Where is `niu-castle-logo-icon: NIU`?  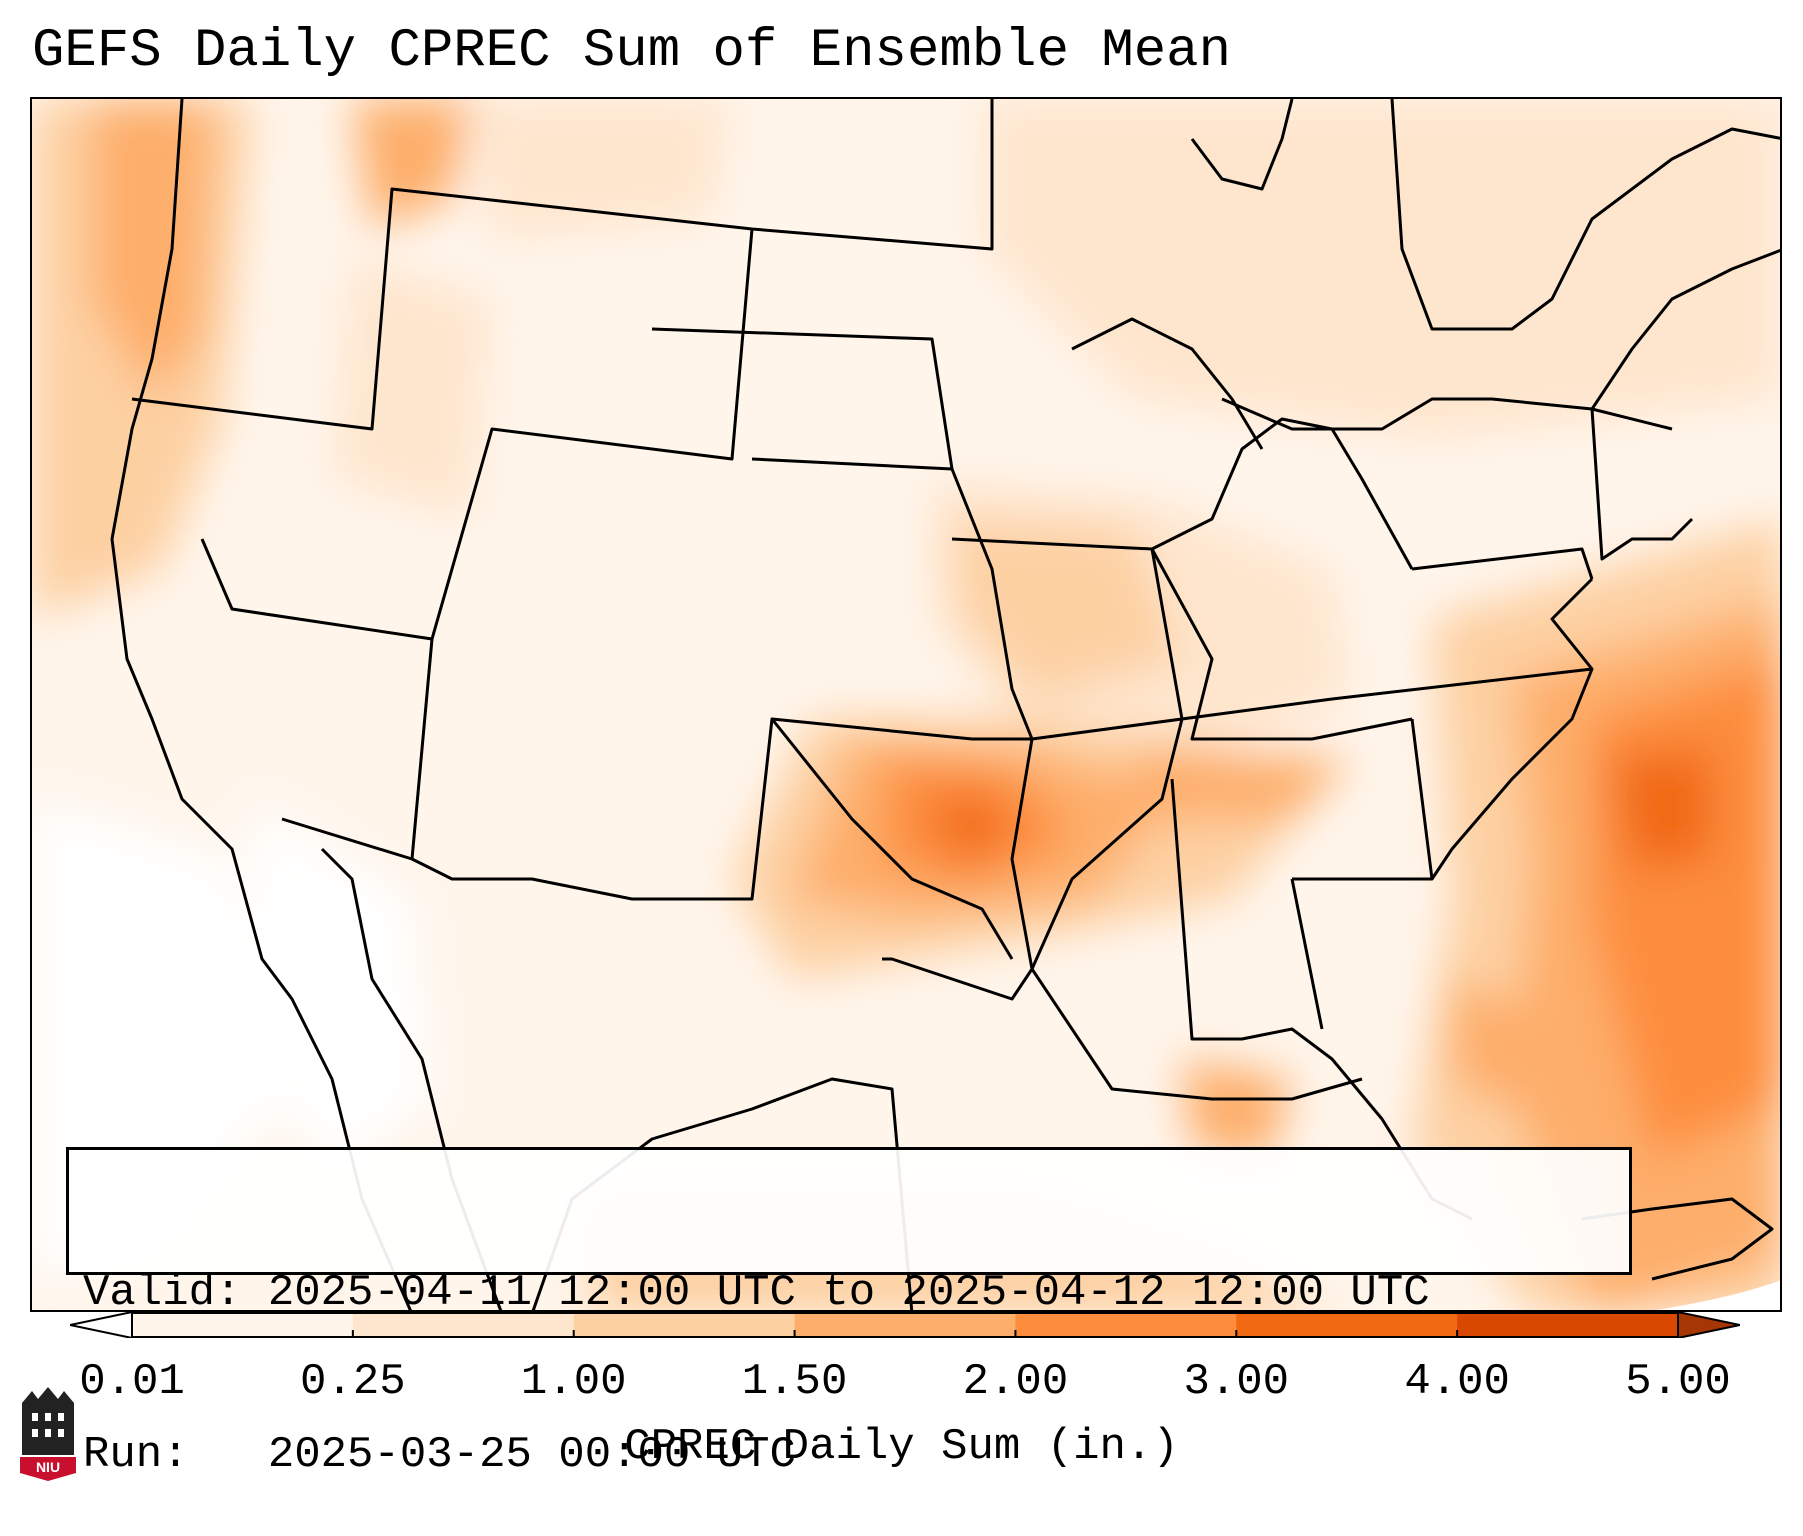
niu-castle-logo-icon: NIU is located at coordinates (48, 1433).